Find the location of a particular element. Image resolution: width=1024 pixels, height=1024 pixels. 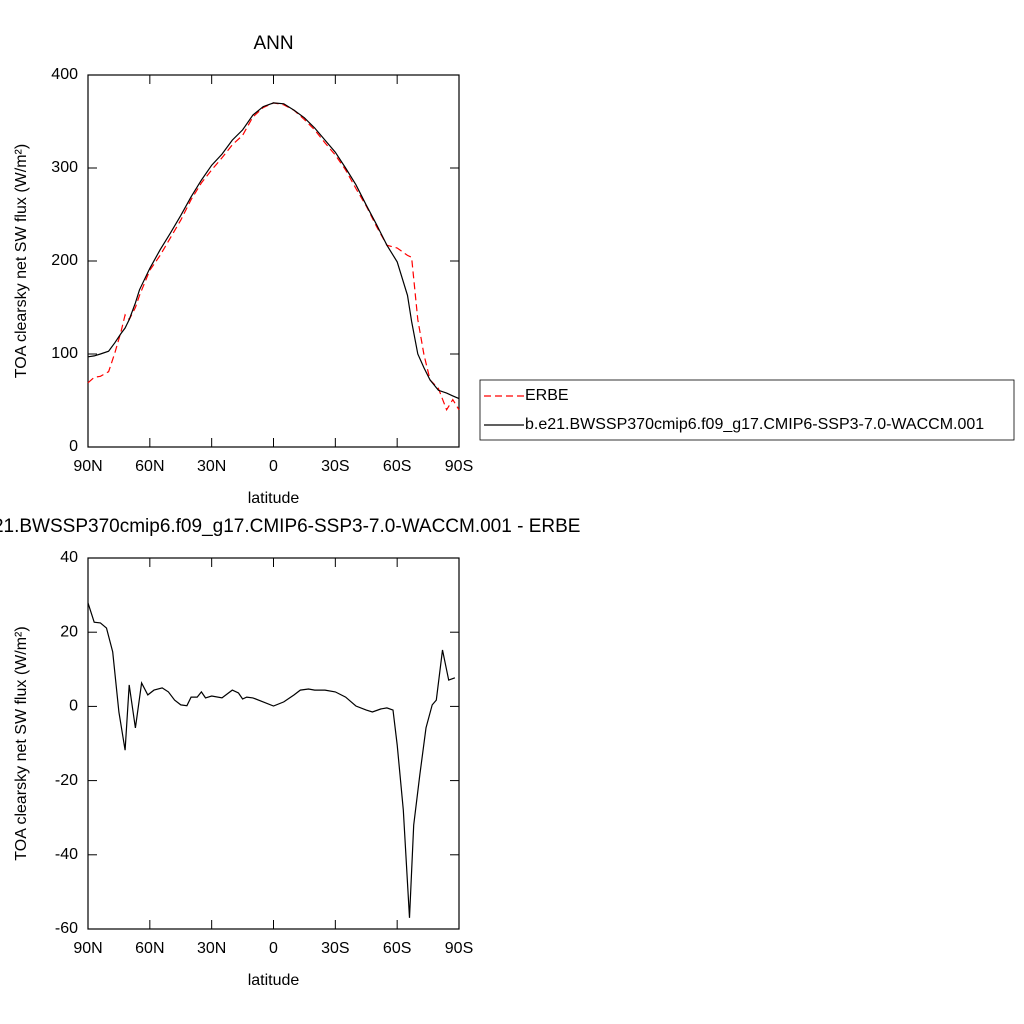

legend-box is located at coordinates (747, 410).